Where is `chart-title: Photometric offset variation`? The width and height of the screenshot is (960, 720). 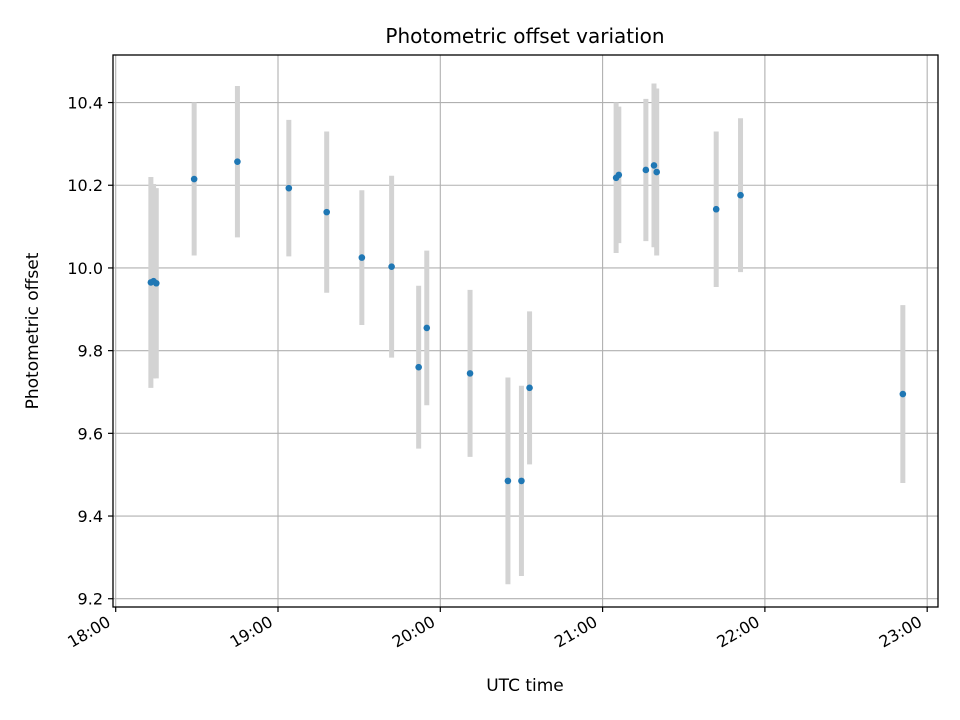 chart-title: Photometric offset variation is located at coordinates (524, 36).